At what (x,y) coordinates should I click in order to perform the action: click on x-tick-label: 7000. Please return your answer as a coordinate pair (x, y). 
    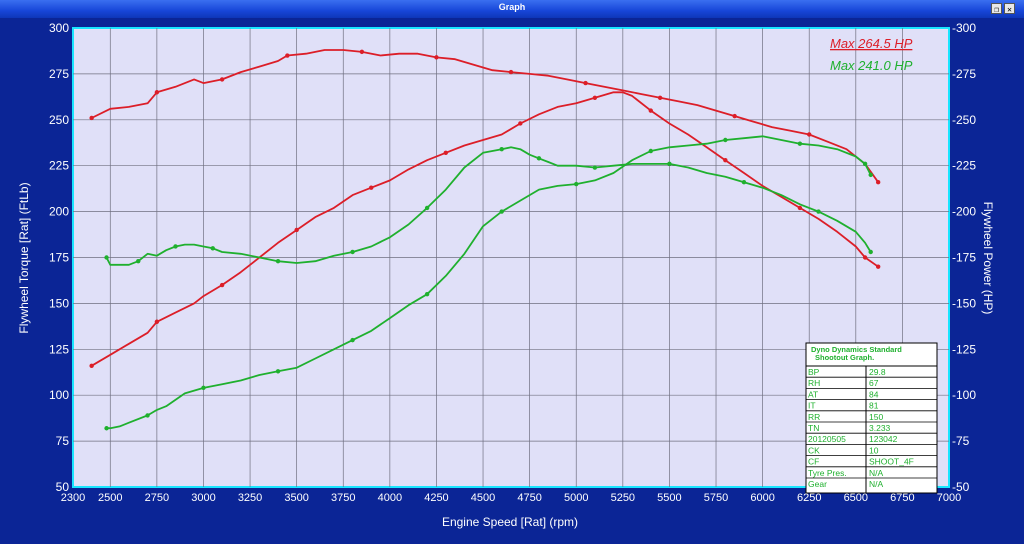
    Looking at the image, I should click on (949, 498).